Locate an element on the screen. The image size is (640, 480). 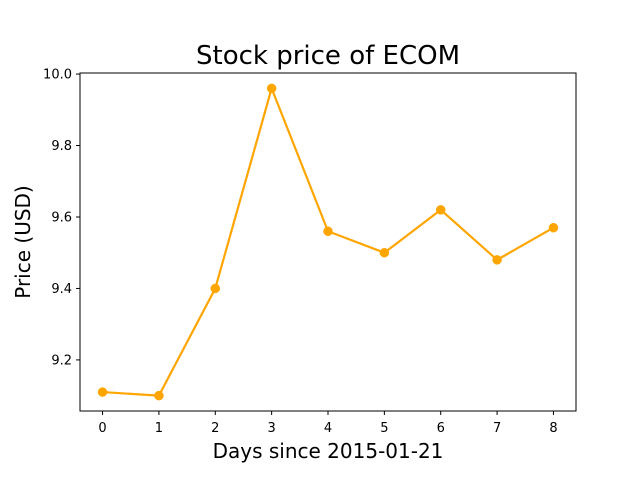
x-tick-label: 4 is located at coordinates (328, 428).